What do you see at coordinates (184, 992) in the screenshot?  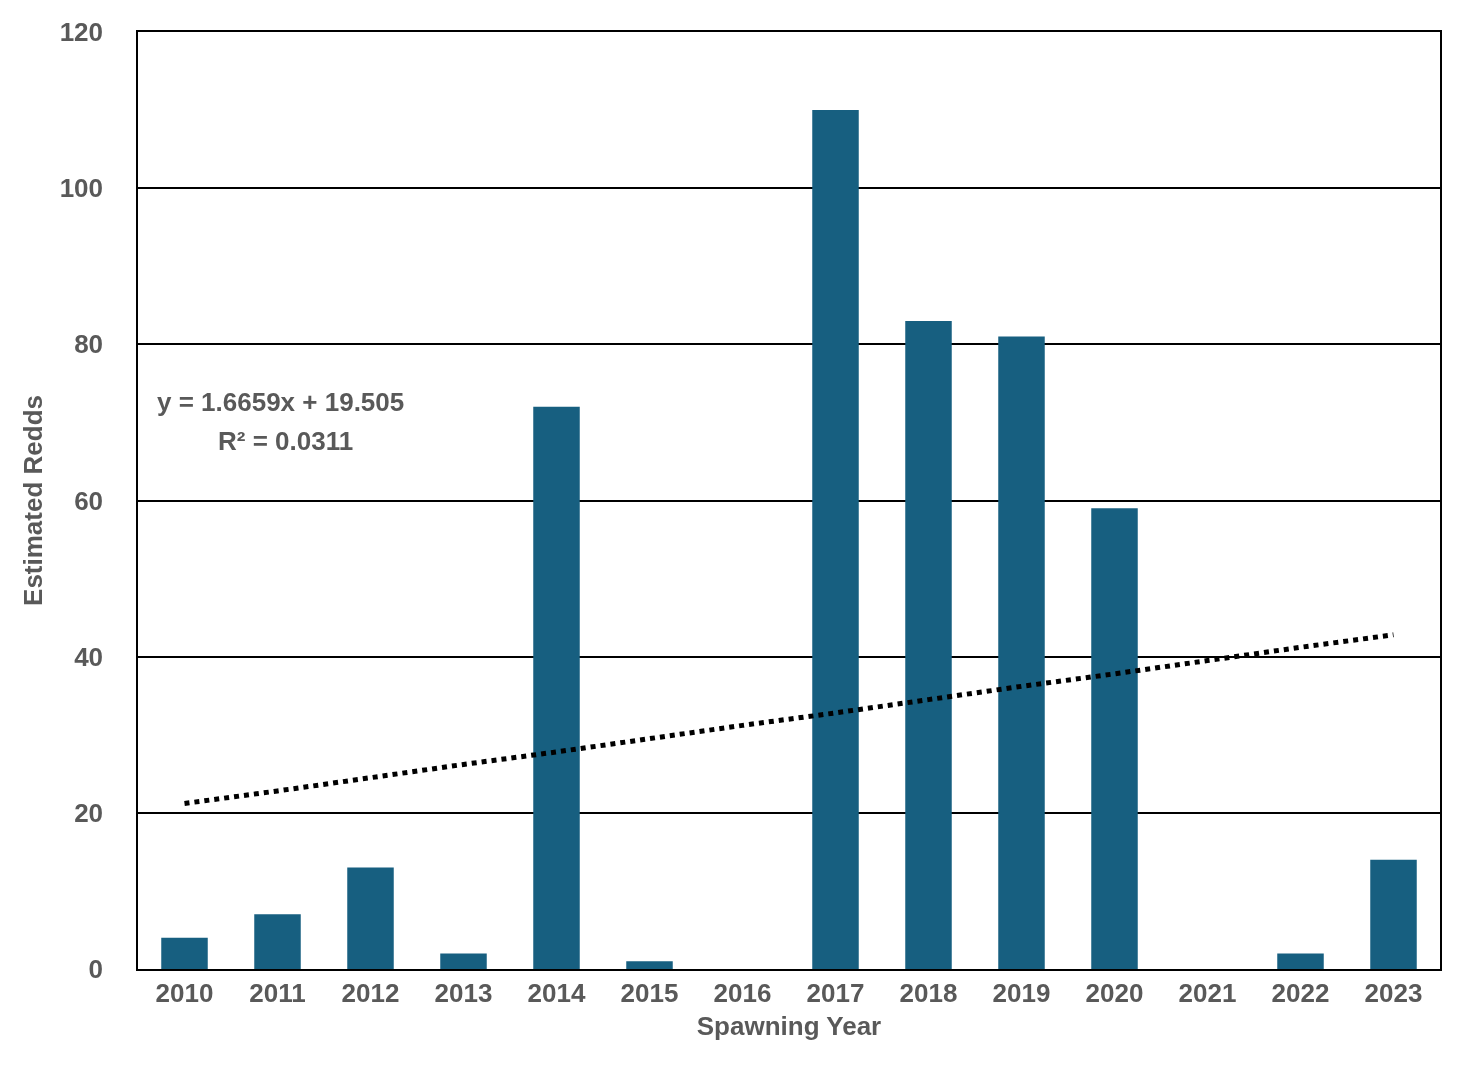 I see `x-tick-label: 2010` at bounding box center [184, 992].